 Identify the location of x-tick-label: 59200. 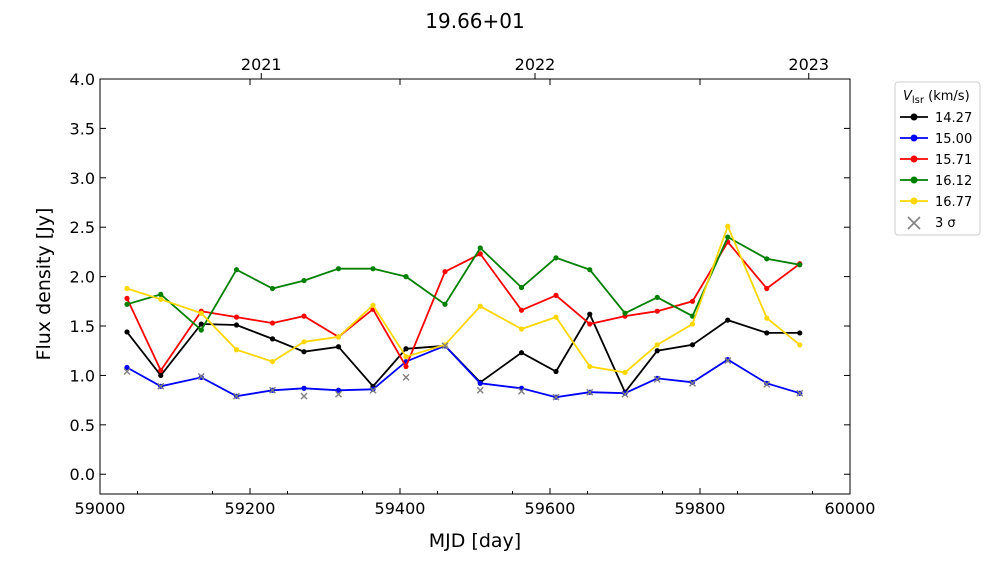
(250, 508).